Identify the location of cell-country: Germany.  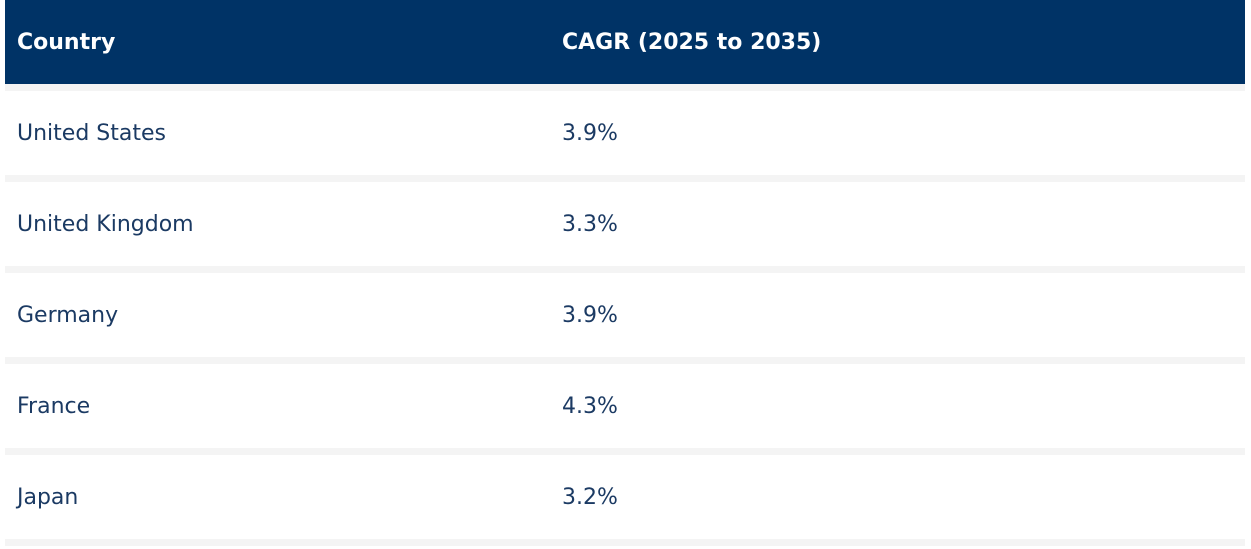
(68, 315).